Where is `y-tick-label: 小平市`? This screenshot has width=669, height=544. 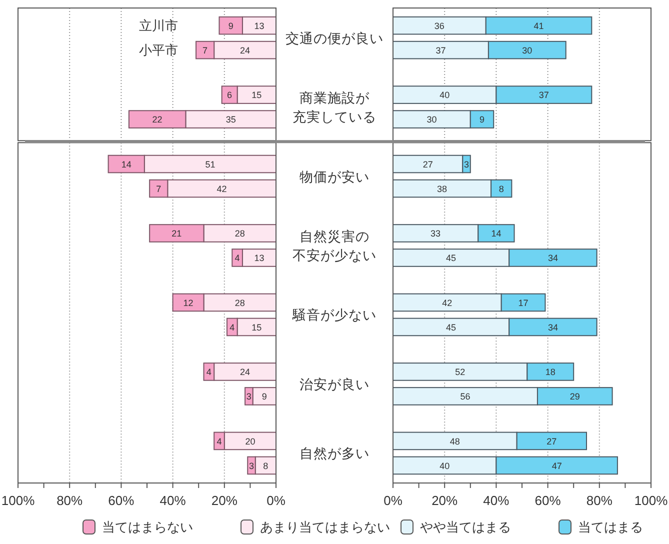
y-tick-label: 小平市 is located at coordinates (158, 50).